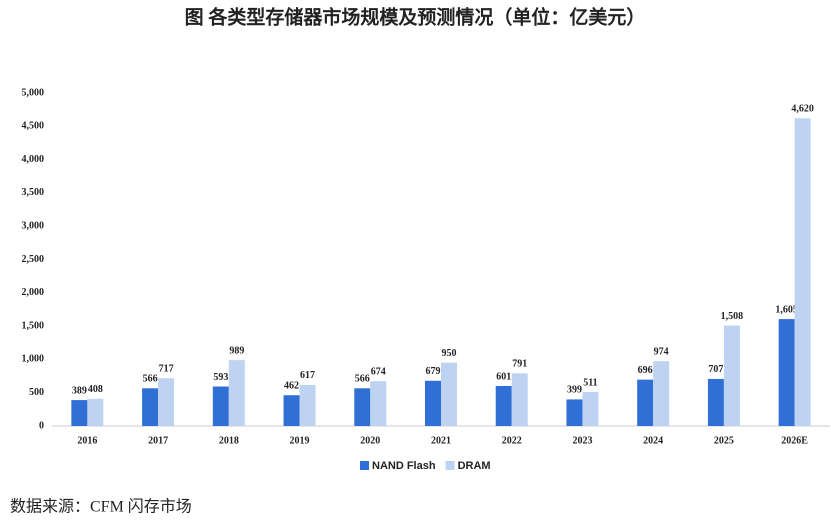 Image resolution: width=831 pixels, height=521 pixels. I want to click on value-label: 4,620, so click(802, 109).